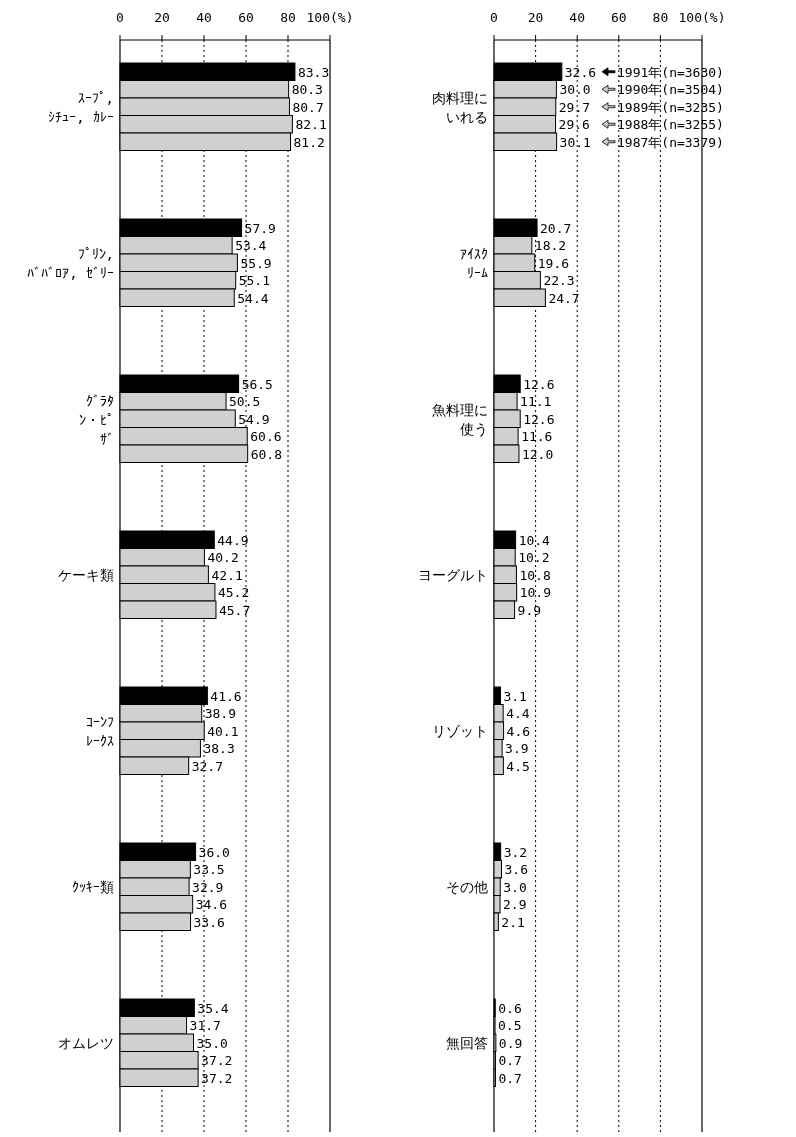  Describe the element at coordinates (518, 766) in the screenshot. I see `data-label: 4.5` at that location.